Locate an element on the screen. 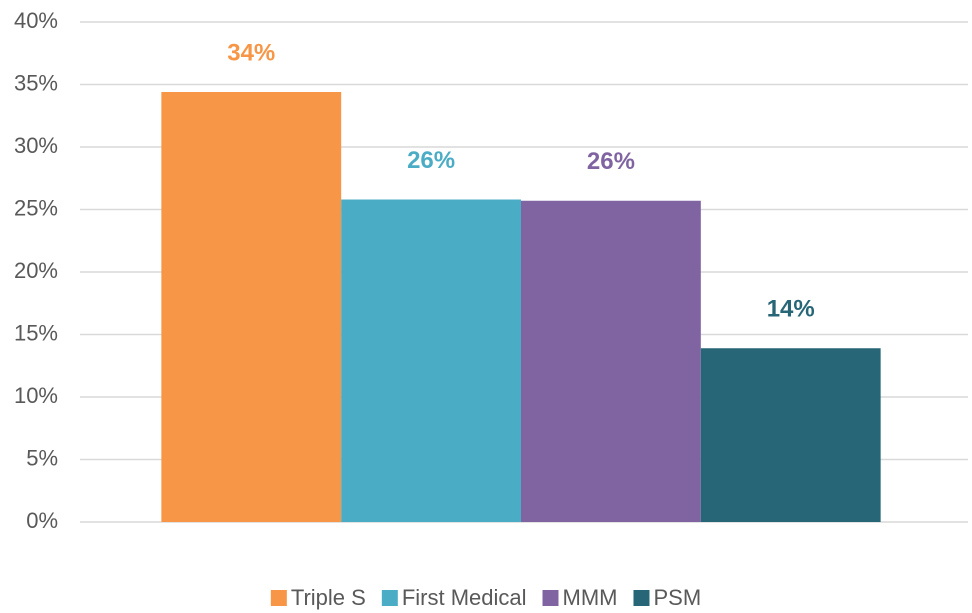 The height and width of the screenshot is (613, 972). y-tick-label: 5% is located at coordinates (42, 457).